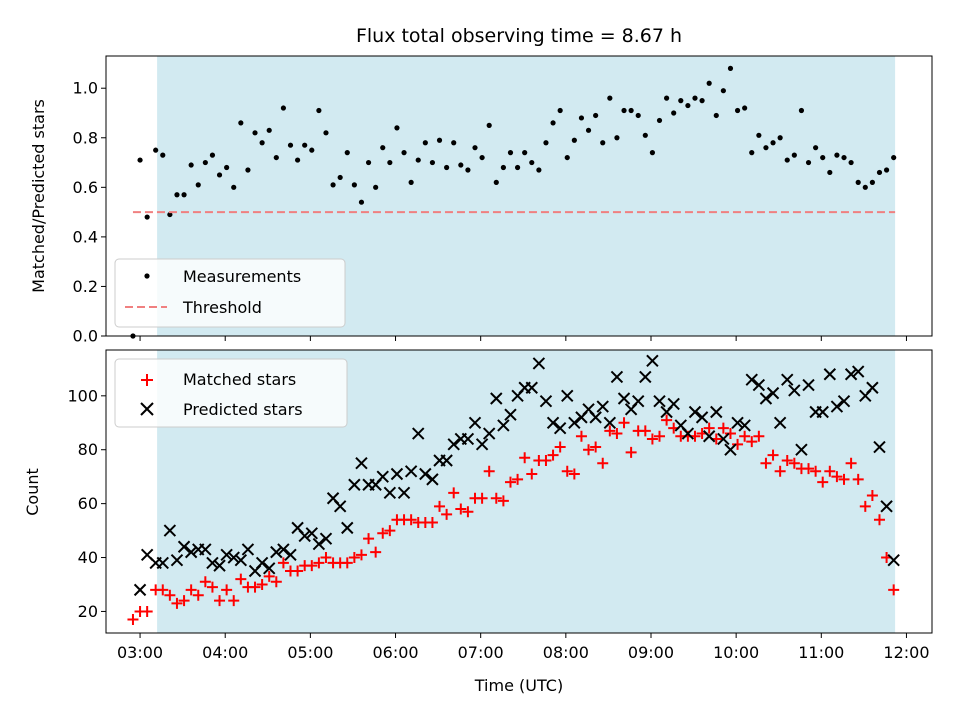  Describe the element at coordinates (38, 196) in the screenshot. I see `top-y-axis-label: Matched/Predicted stars` at that location.